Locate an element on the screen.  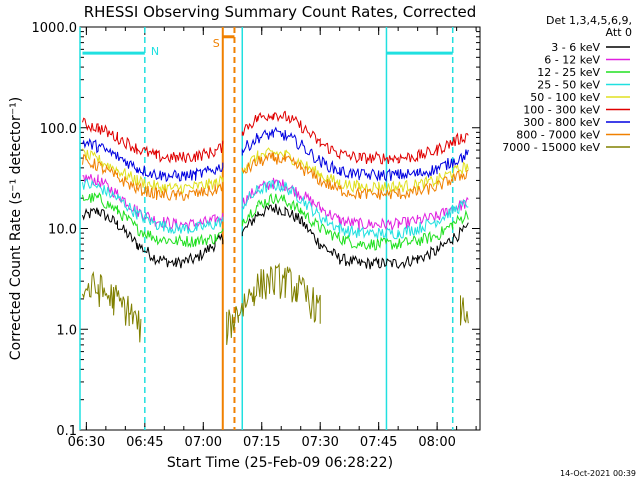
generated-timestamp: 14-Oct-2021 00:39 is located at coordinates (598, 473).